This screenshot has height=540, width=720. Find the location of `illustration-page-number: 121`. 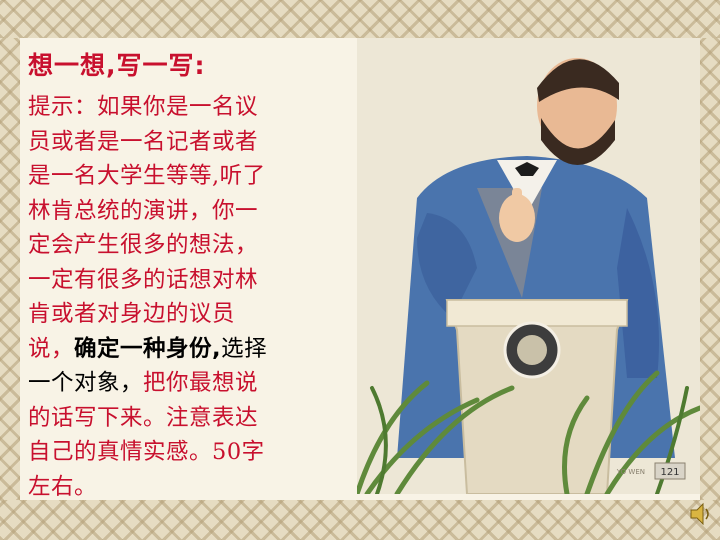

illustration-page-number: 121 is located at coordinates (669, 472).